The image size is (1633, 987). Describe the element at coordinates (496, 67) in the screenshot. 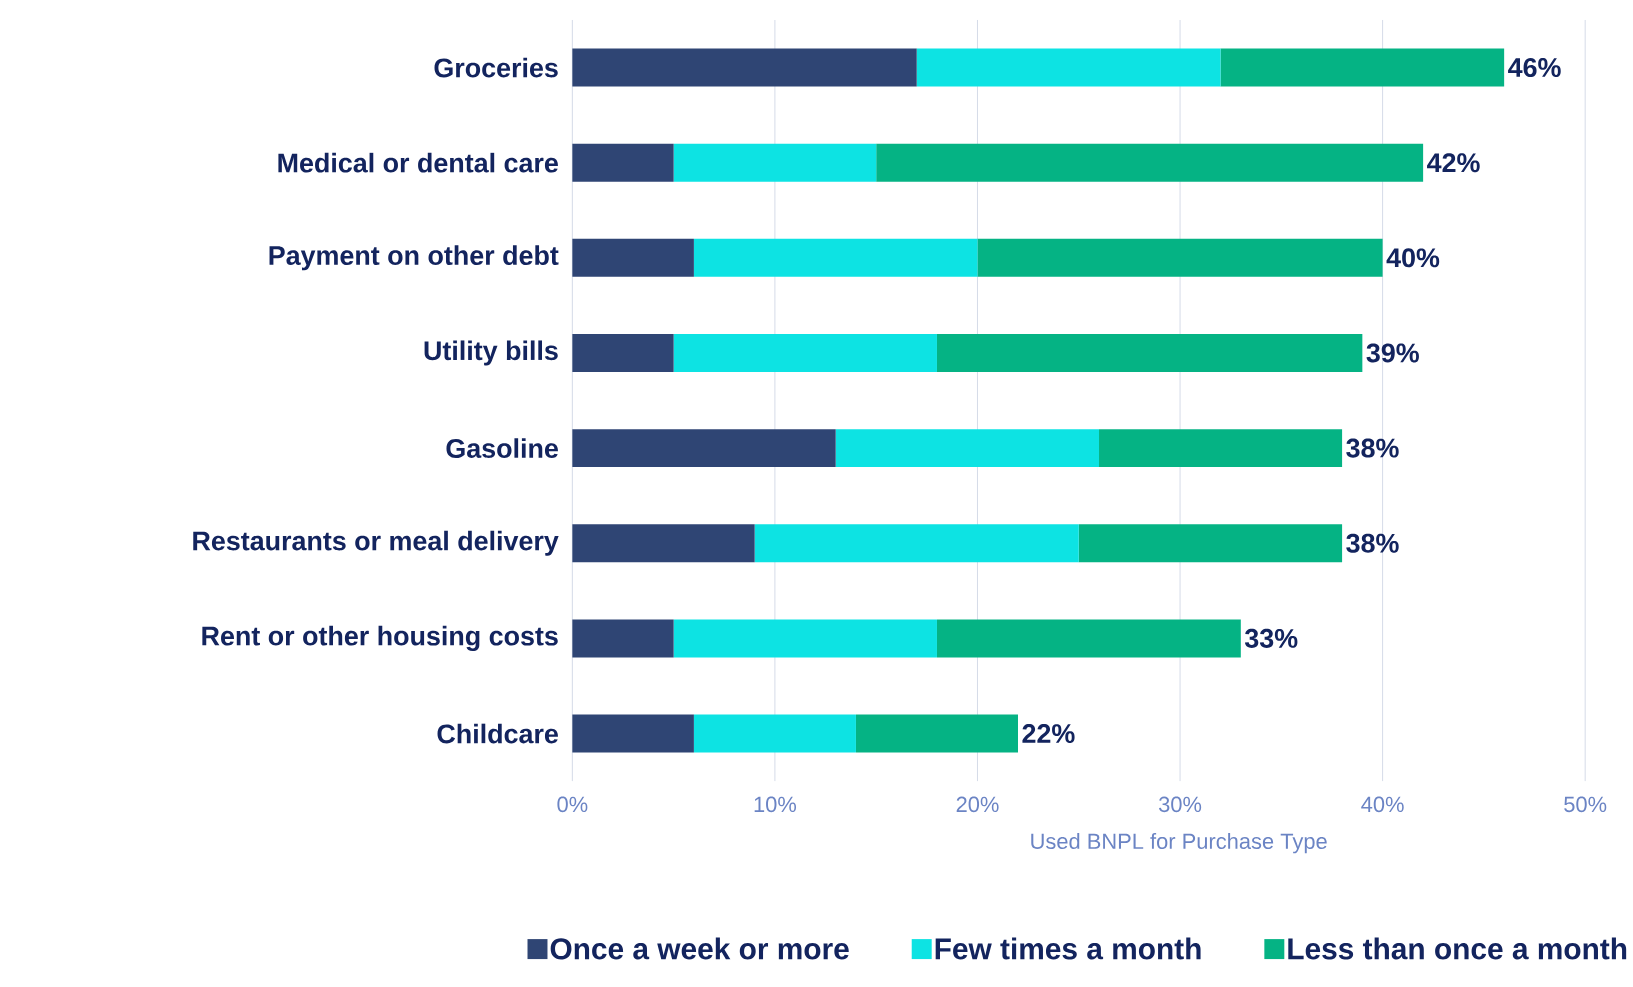

I see `y-tick-label: Groceries` at that location.